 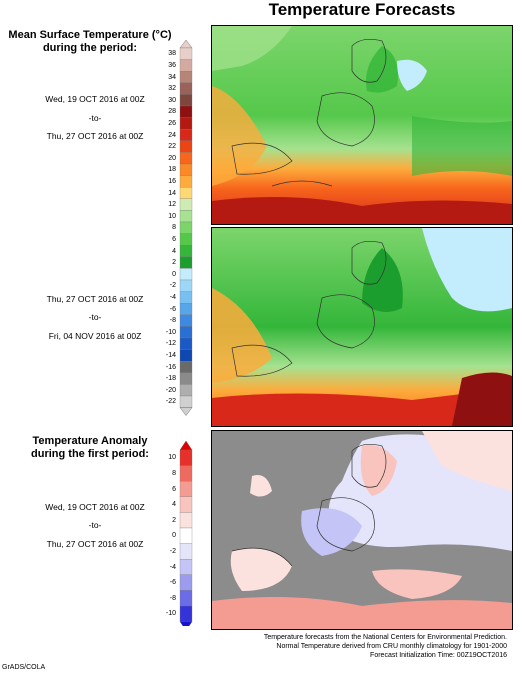 I want to click on colorbar-label: 2, so click(x=174, y=263).